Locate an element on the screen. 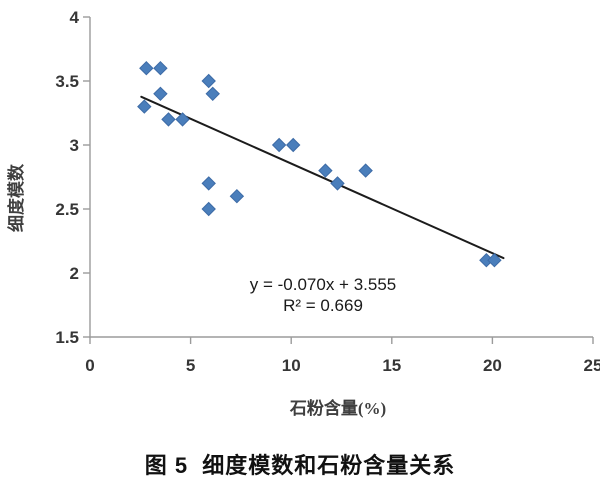  trendline-equation-label: y = -0.070x + 3.555 is located at coordinates (323, 284).